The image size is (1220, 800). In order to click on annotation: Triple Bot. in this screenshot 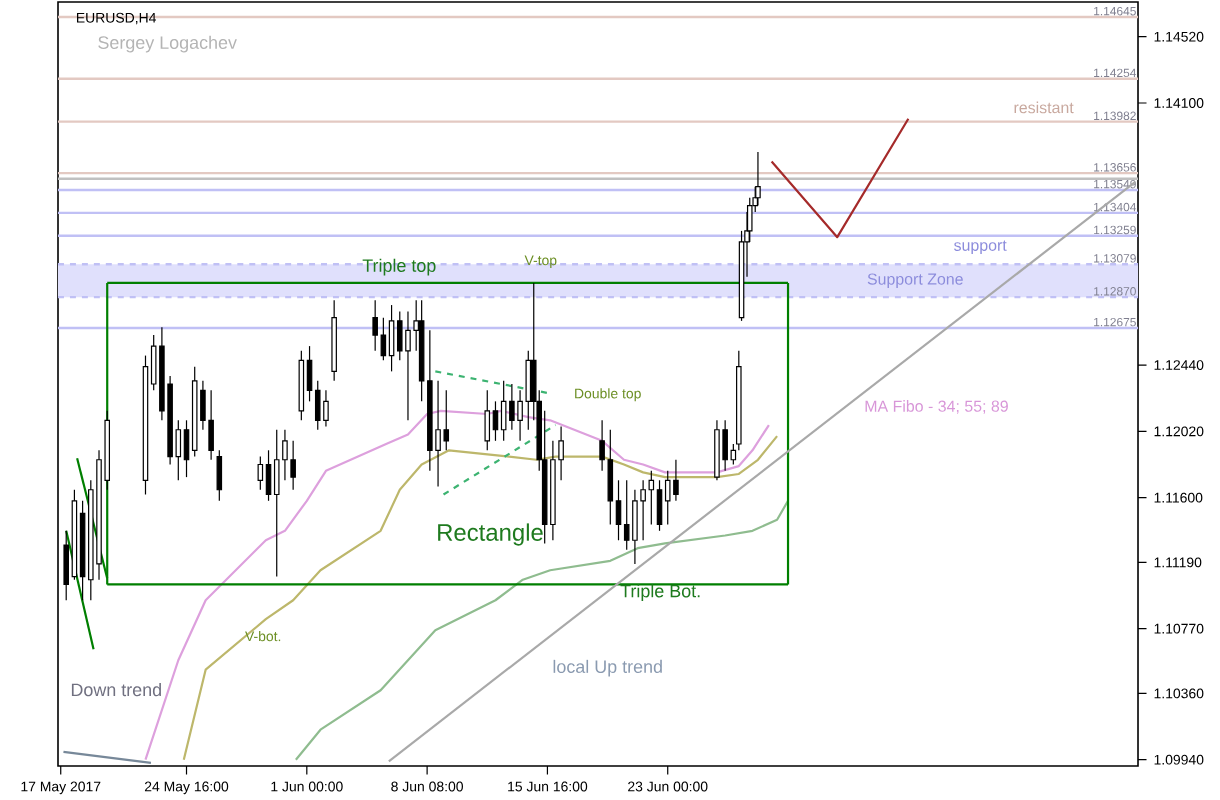, I will do `click(660, 592)`.